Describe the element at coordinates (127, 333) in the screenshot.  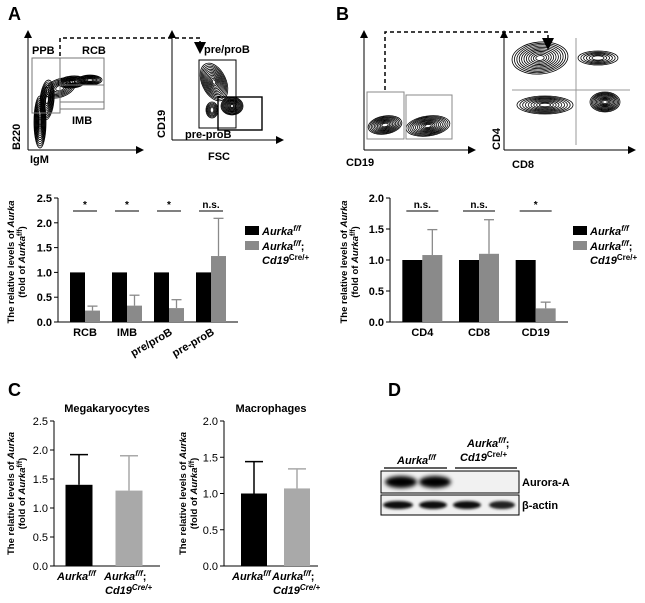
I see `x-tick-label: IMB` at that location.